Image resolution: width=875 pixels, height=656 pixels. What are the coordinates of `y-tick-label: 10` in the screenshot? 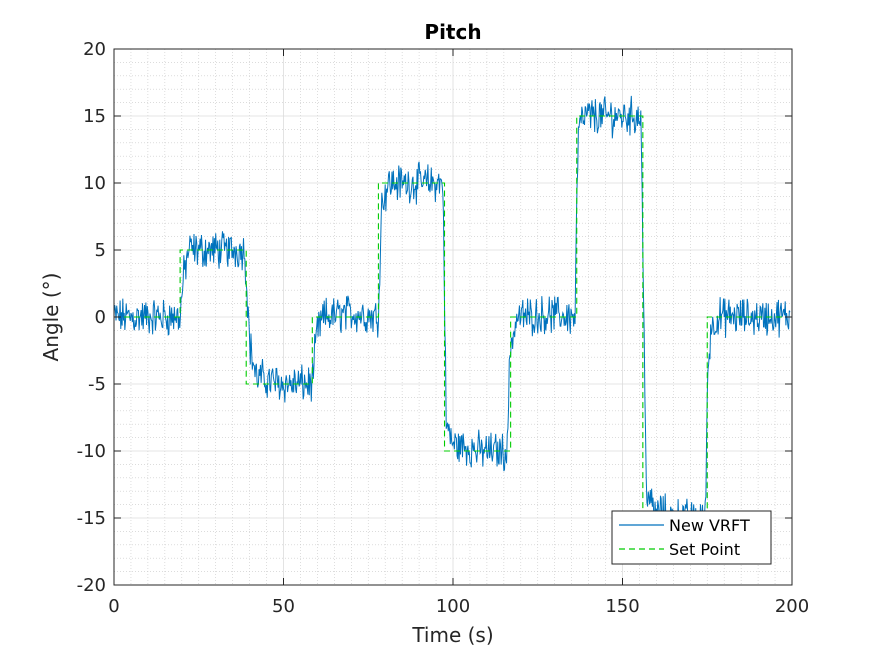 It's located at (94, 183).